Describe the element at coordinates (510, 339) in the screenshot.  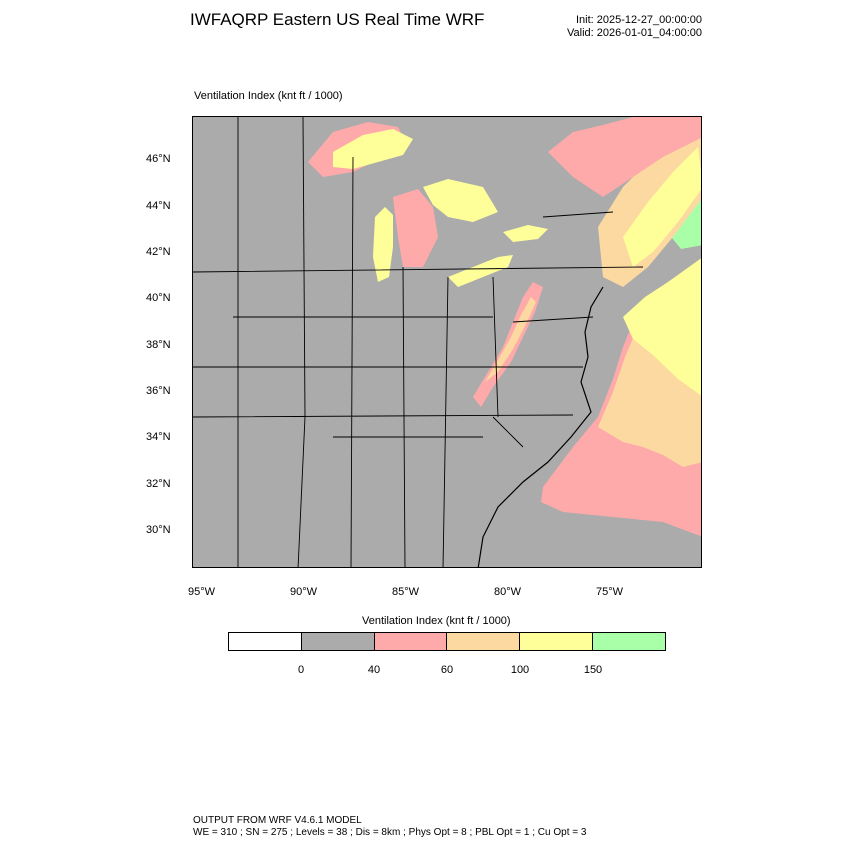
I see `appalachian-ridge-orange` at that location.